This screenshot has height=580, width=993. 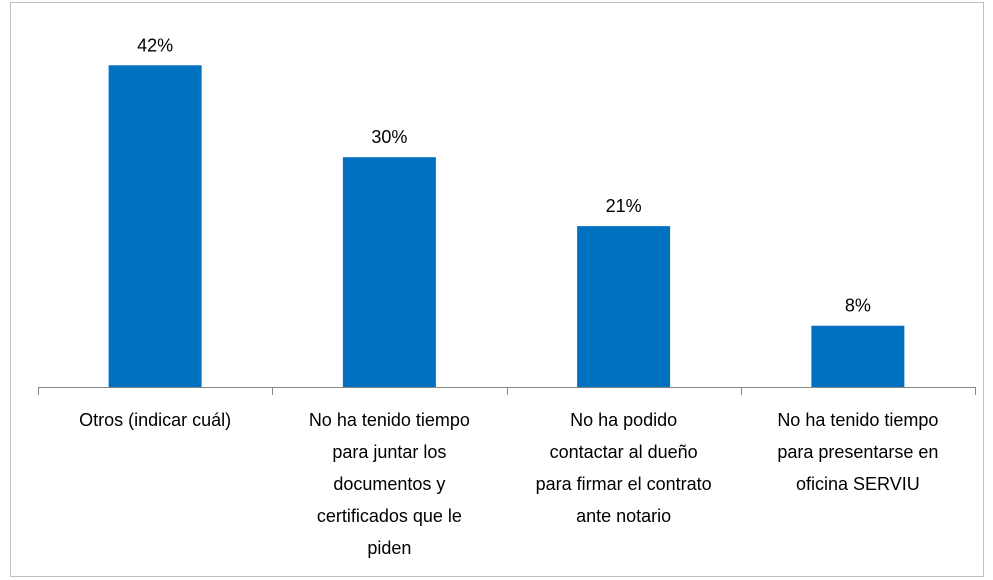 I want to click on data-label: 42%, so click(x=155, y=45).